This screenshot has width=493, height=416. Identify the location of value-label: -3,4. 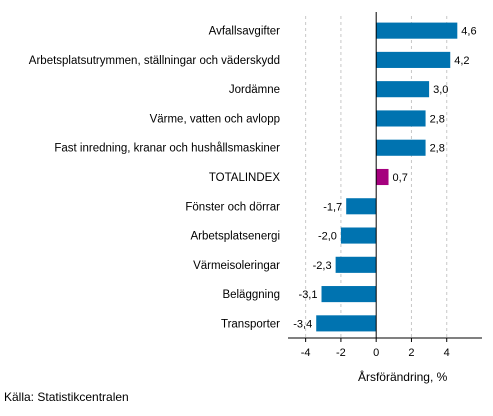
(302, 324).